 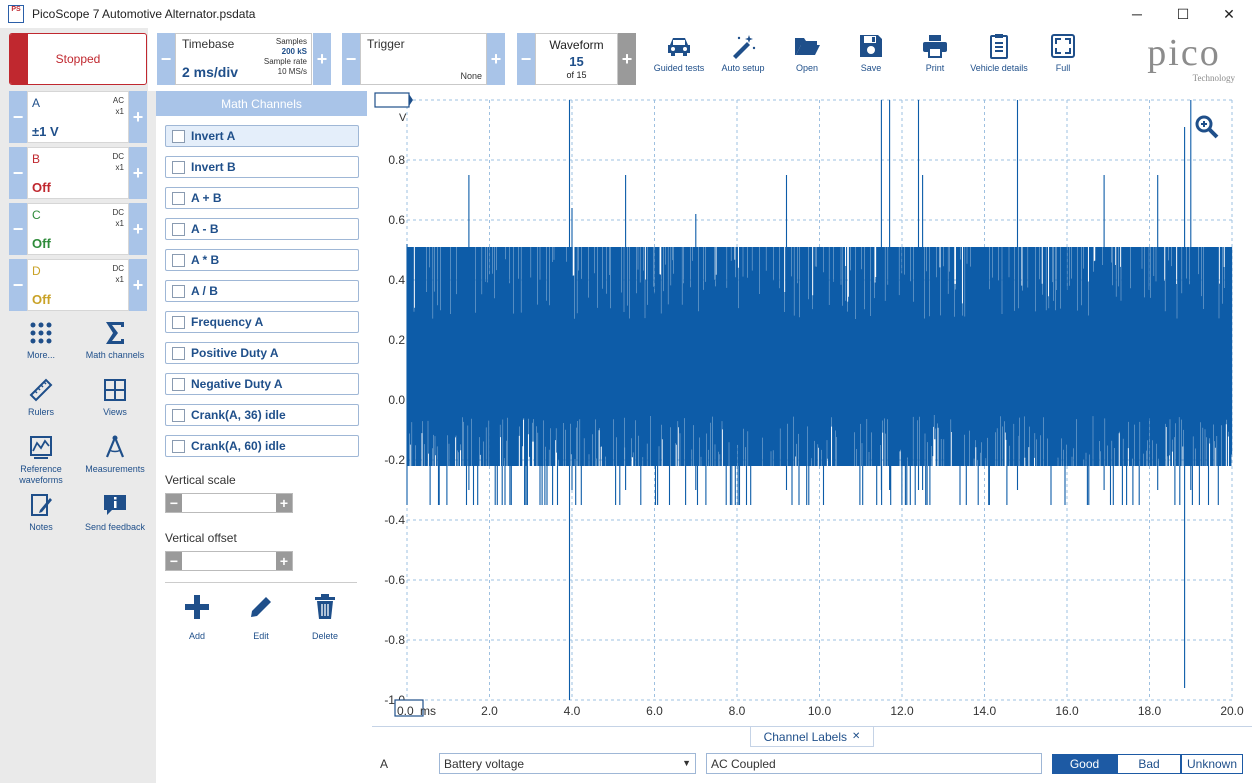 I want to click on measurements-button: Measurements, so click(x=115, y=454).